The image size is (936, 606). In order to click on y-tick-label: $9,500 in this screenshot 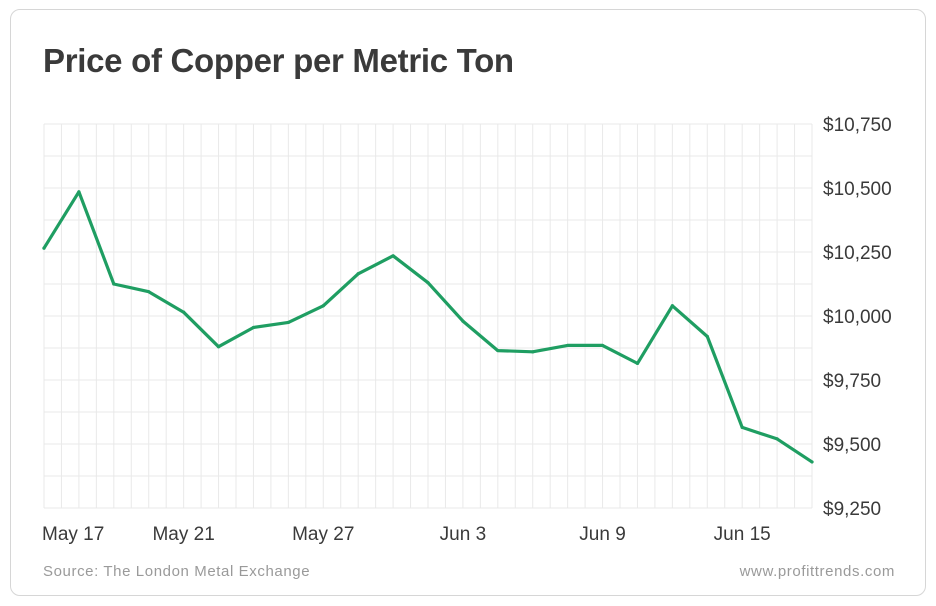, I will do `click(852, 445)`.